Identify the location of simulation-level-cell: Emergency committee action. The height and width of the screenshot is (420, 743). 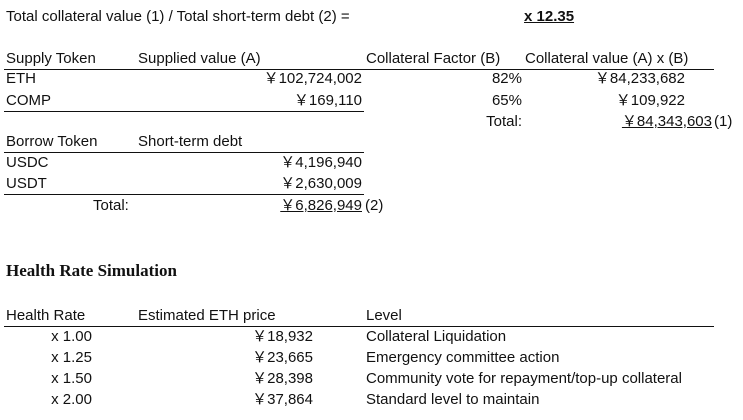
(463, 357).